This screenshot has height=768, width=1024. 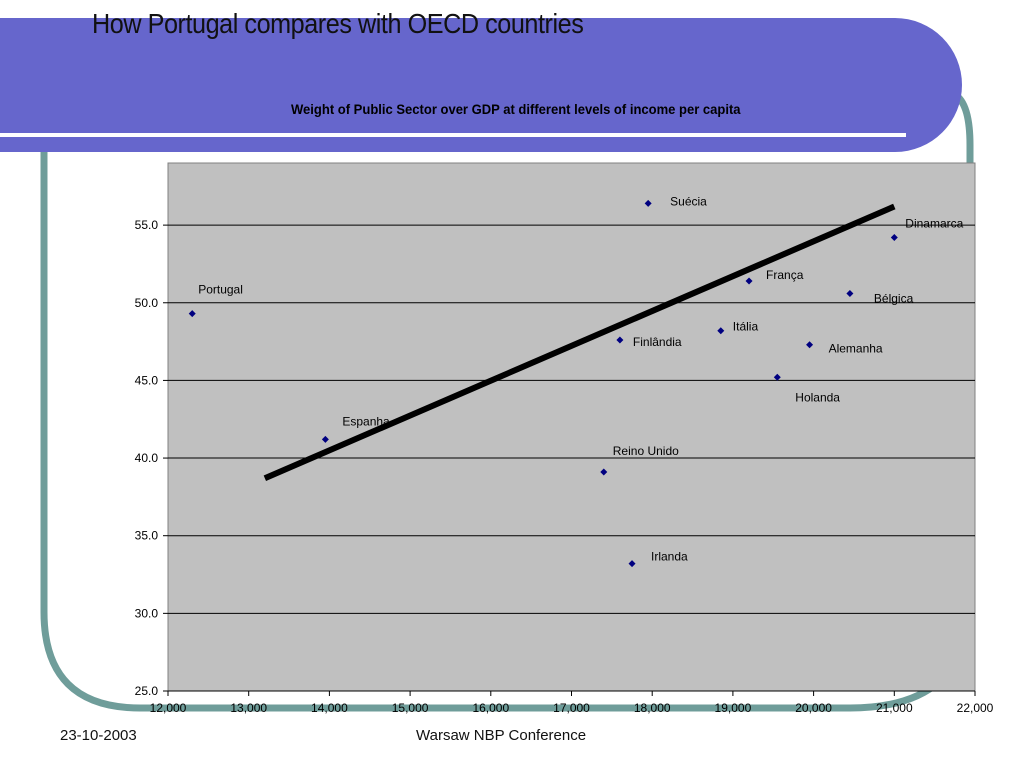 I want to click on x-tick-label: 13,000, so click(x=248, y=708).